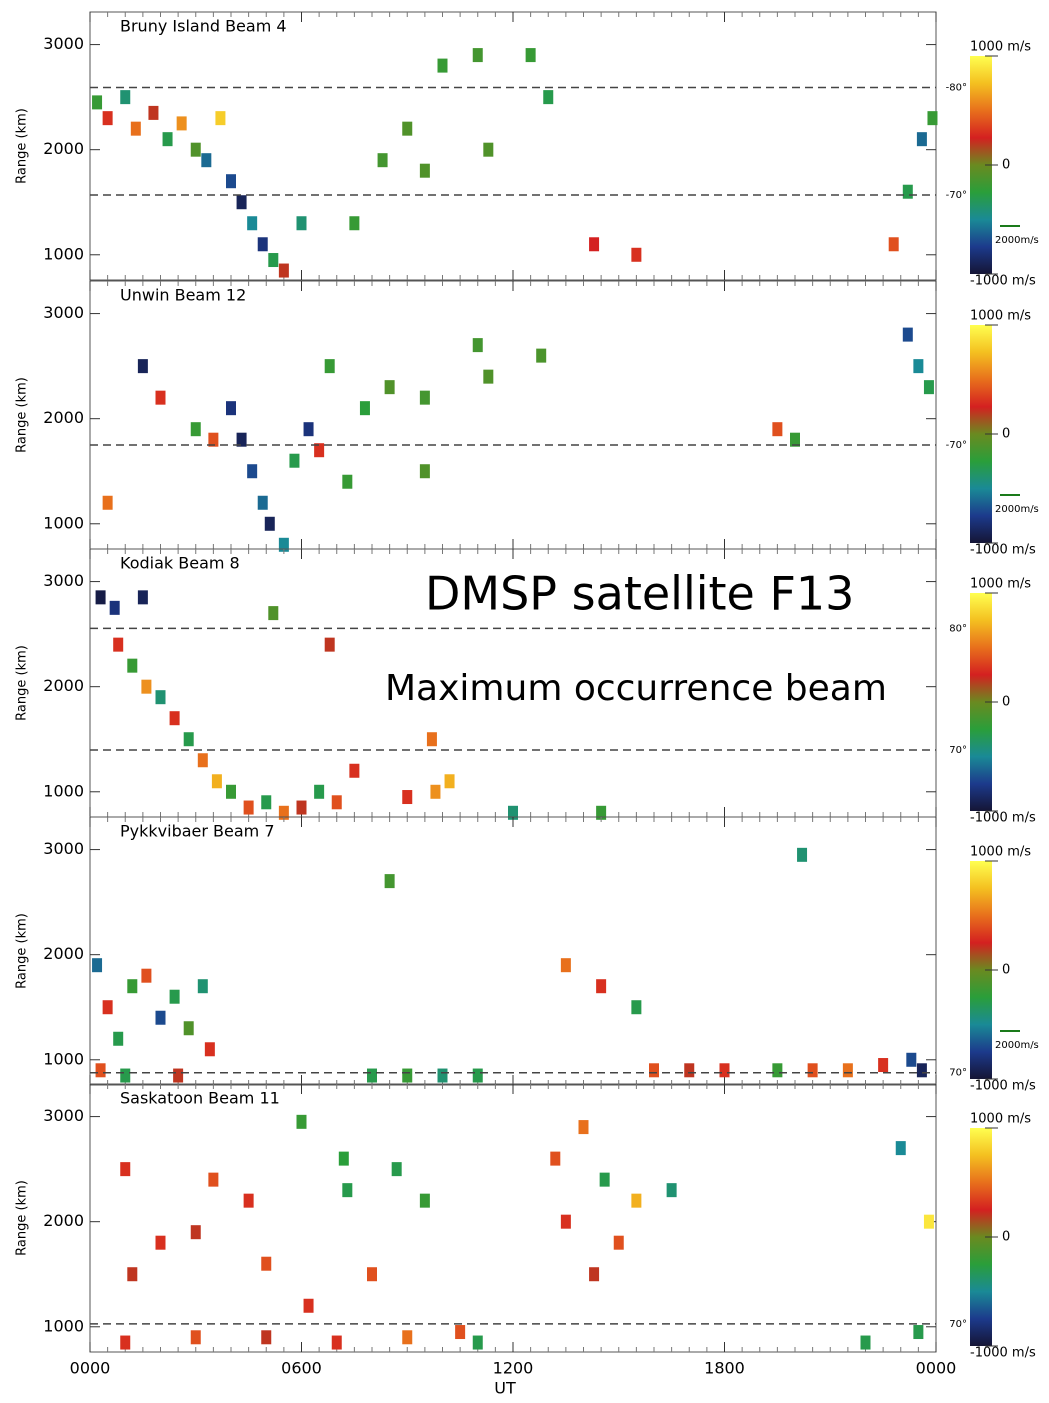 The height and width of the screenshot is (1403, 1049). I want to click on panel-title: Saskatoon Beam 11, so click(200, 1098).